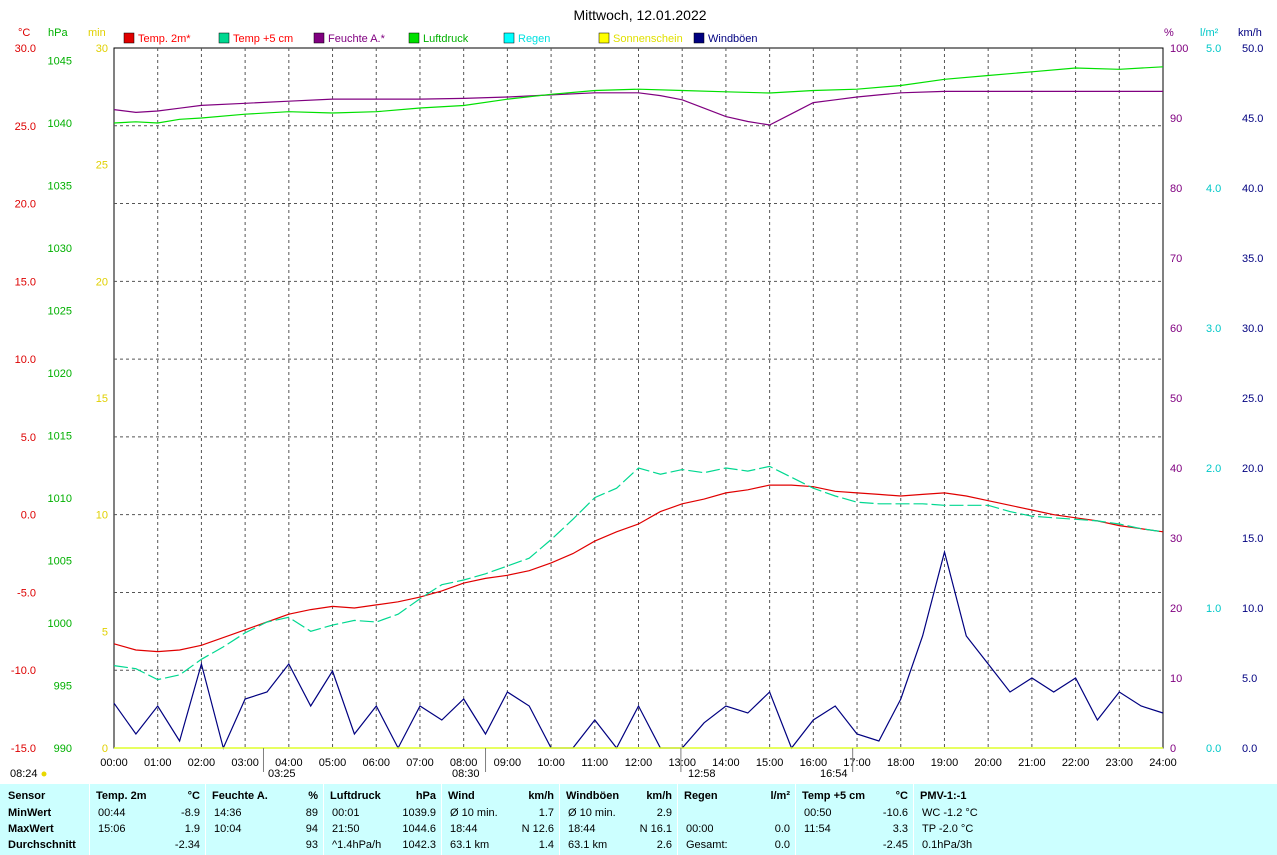 This screenshot has width=1277, height=855. Describe the element at coordinates (546, 845) in the screenshot. I see `stats-cell-value: 1.4` at that location.